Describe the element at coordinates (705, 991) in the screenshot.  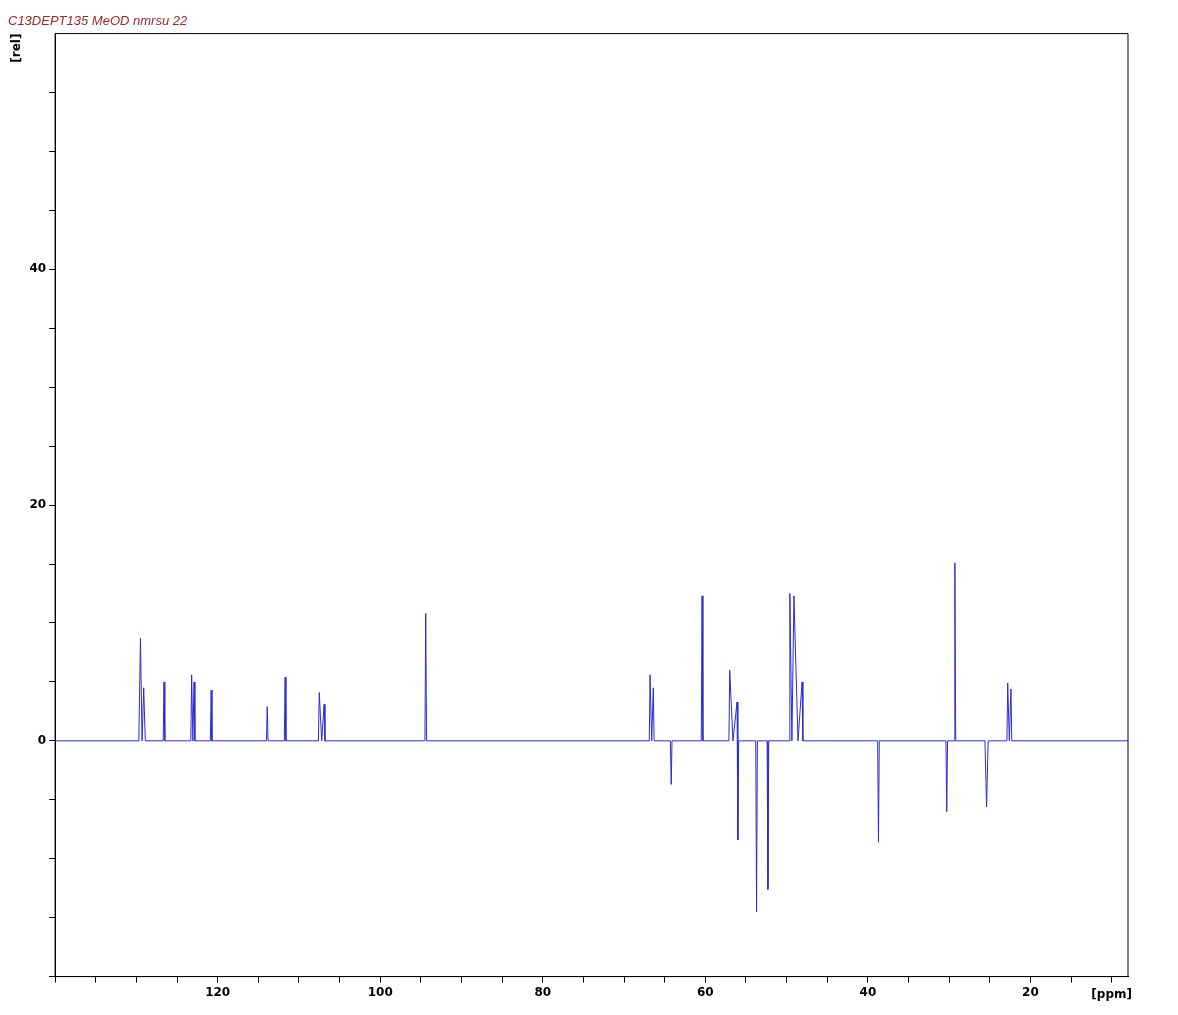
I see `x-tick-label: 60` at that location.